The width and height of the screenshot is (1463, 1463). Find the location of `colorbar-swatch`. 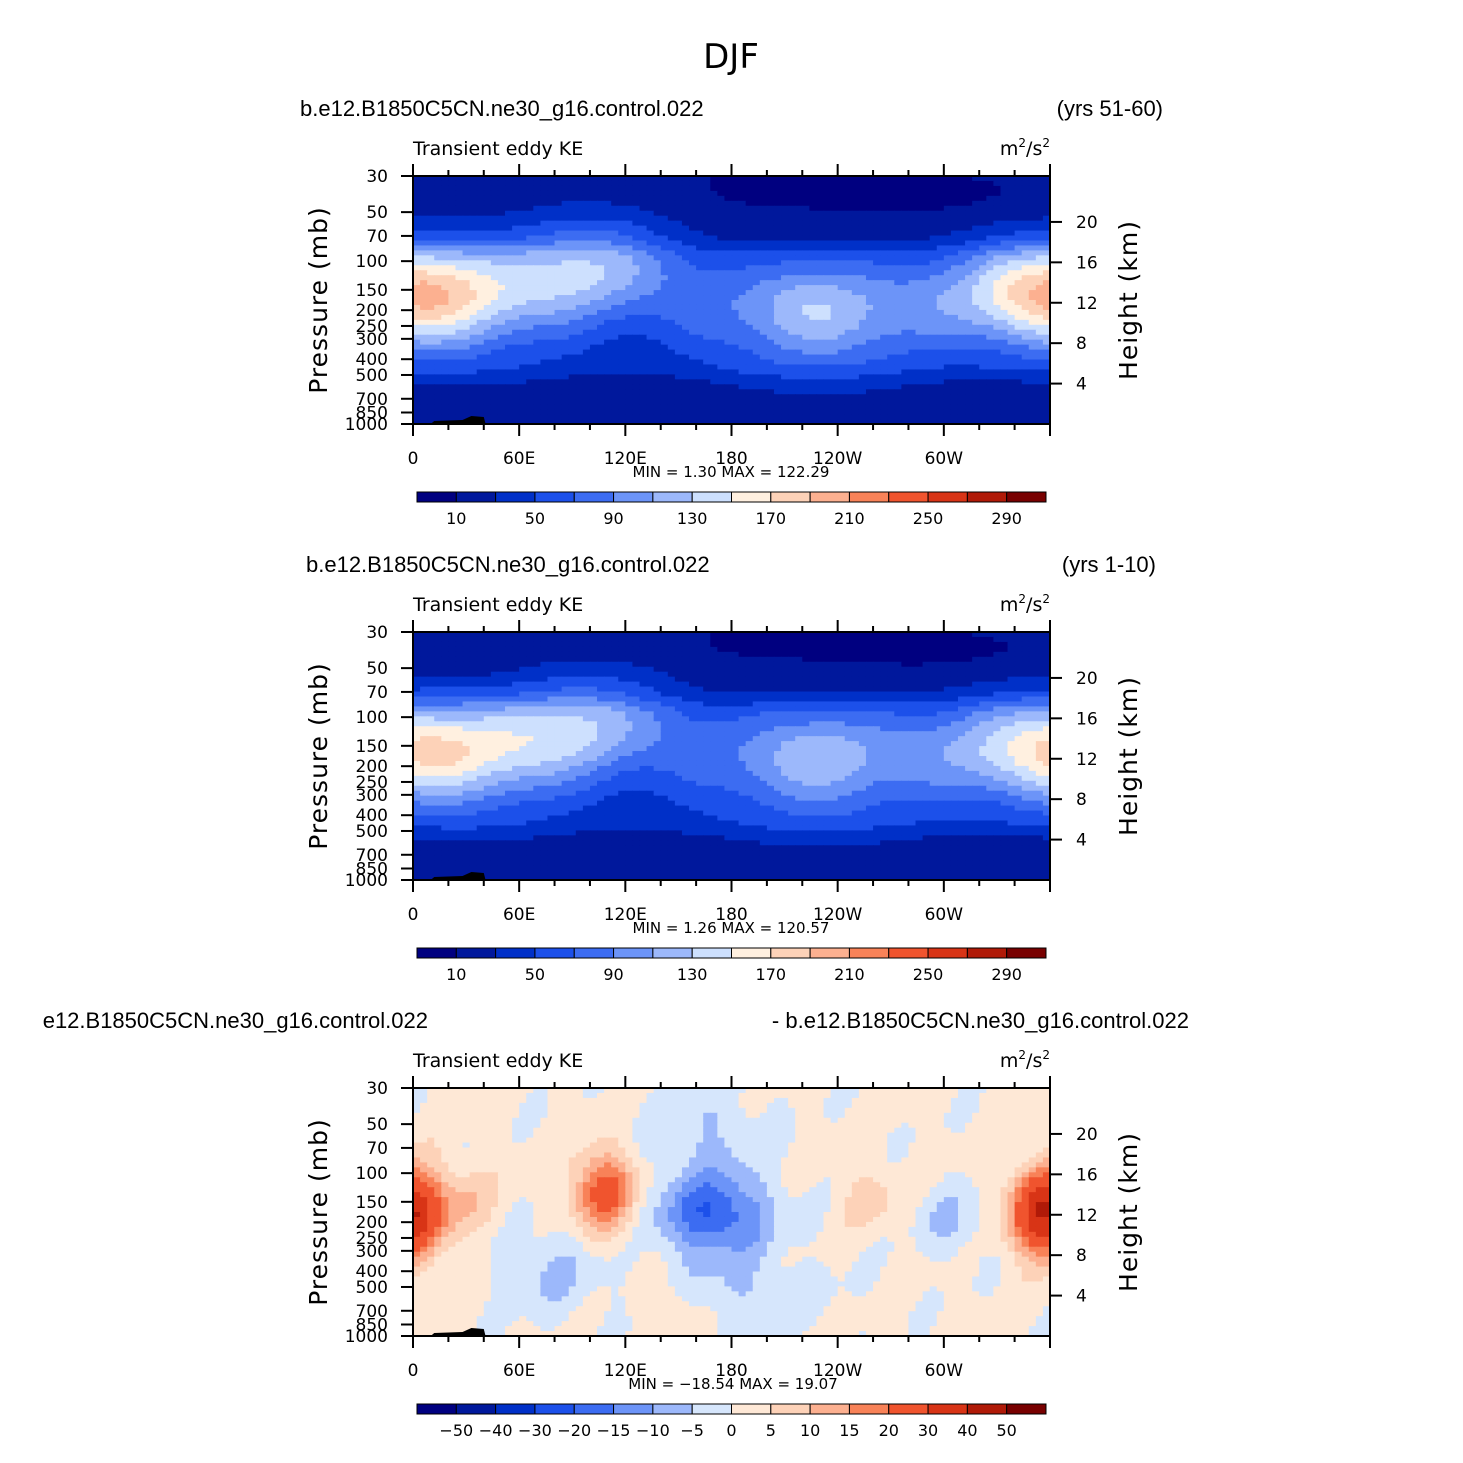

colorbar-swatch is located at coordinates (1026, 497).